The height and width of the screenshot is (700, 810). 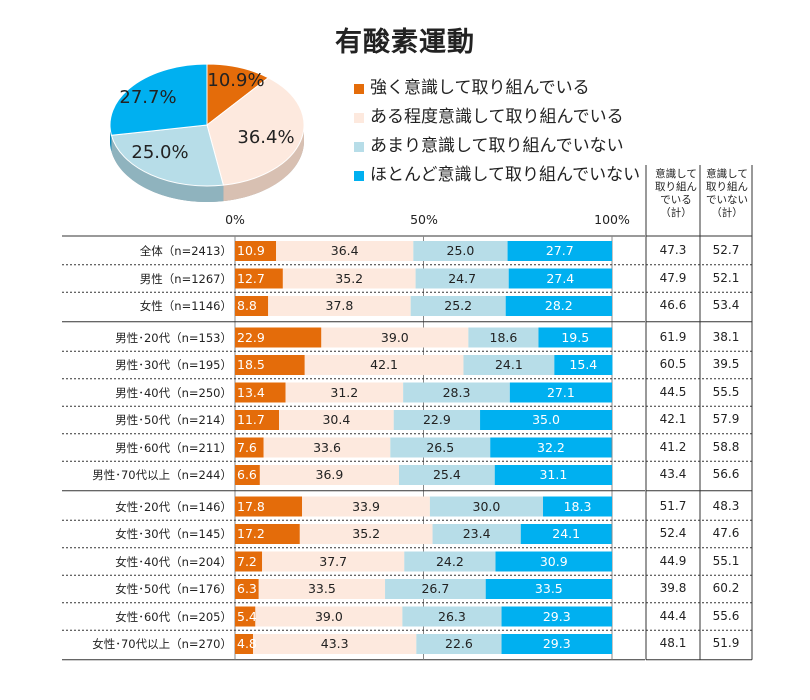 What do you see at coordinates (247, 616) in the screenshot?
I see `bar-value-label-0: 5.4` at bounding box center [247, 616].